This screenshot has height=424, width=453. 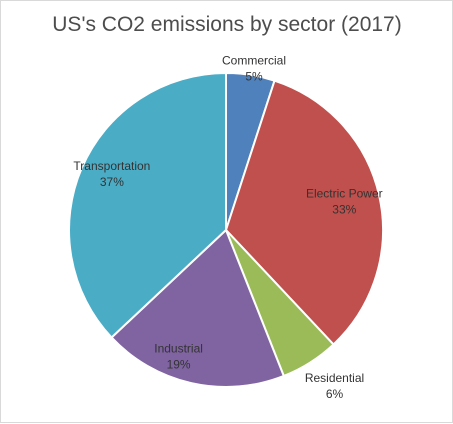 I want to click on slice-value-residential: 6%, so click(x=335, y=394).